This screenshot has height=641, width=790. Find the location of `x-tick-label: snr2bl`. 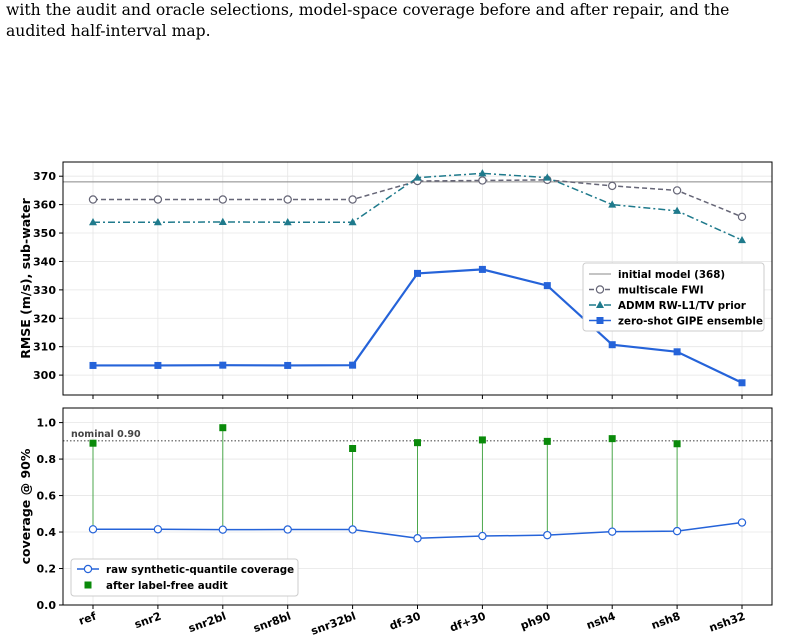

x-tick-label: snr2bl is located at coordinates (207, 623).